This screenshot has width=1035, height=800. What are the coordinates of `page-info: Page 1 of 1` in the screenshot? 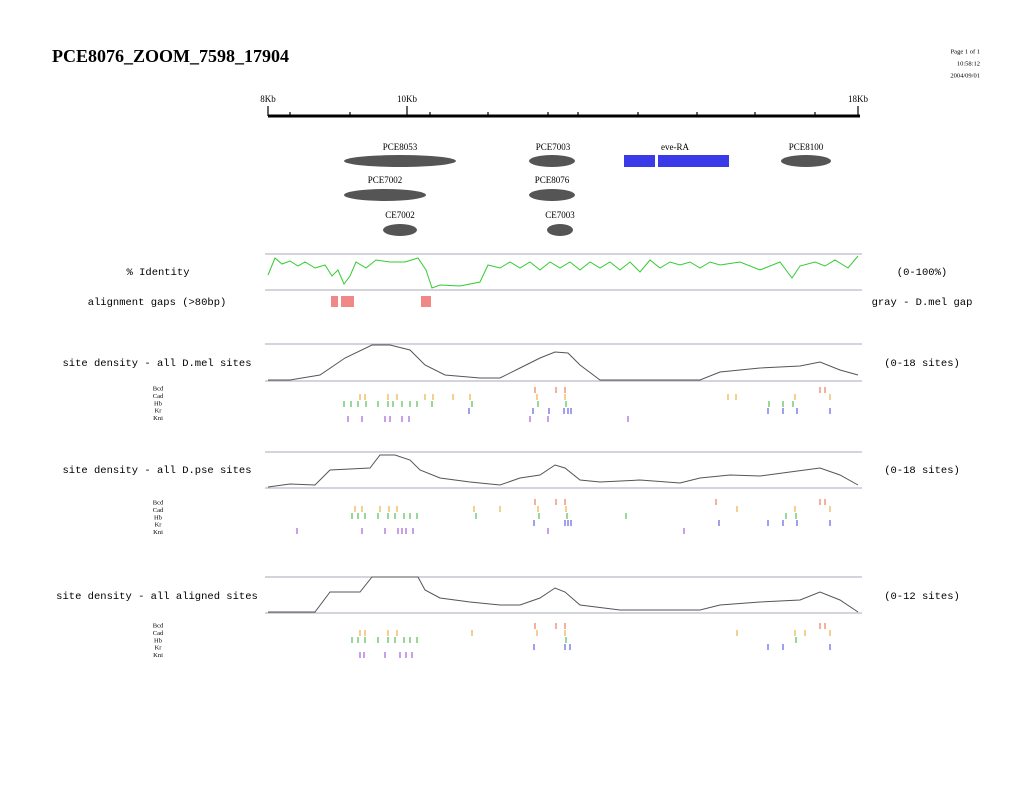 It's located at (965, 51).